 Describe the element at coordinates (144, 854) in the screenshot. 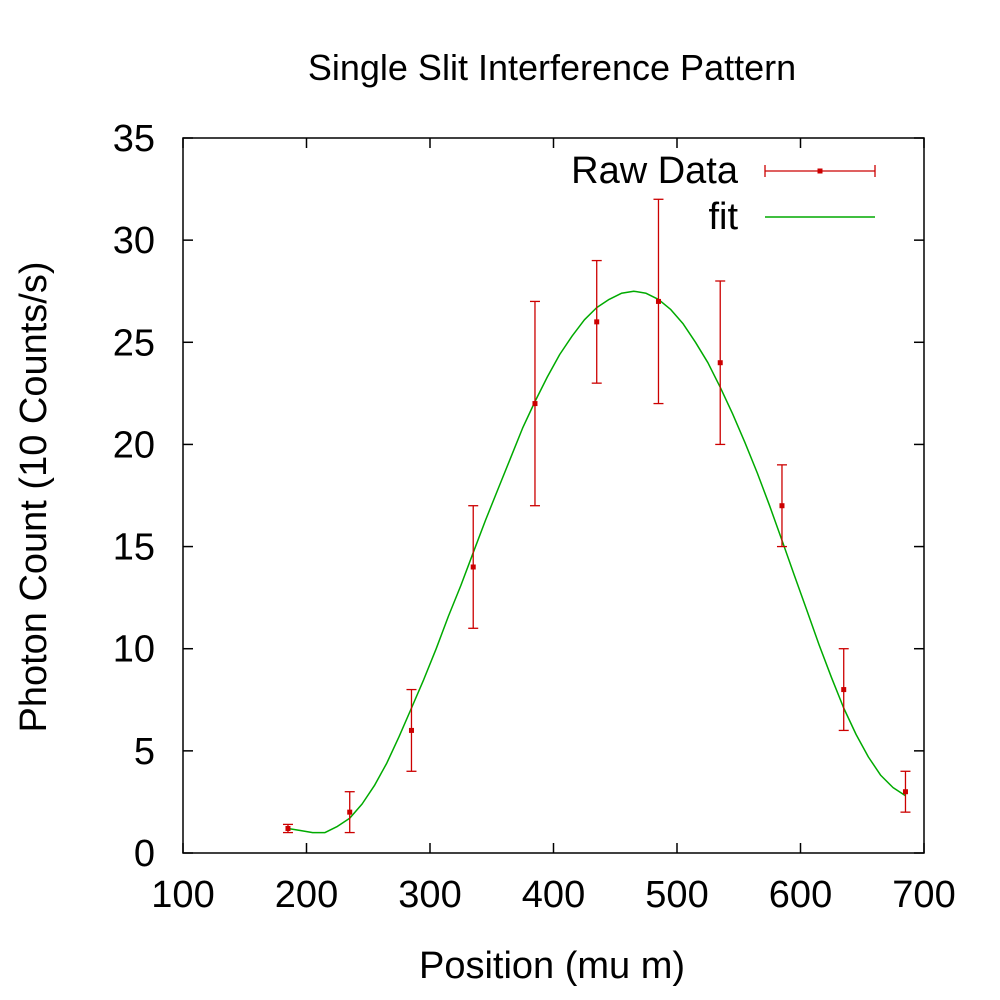

I see `y-tick-label: 0` at that location.